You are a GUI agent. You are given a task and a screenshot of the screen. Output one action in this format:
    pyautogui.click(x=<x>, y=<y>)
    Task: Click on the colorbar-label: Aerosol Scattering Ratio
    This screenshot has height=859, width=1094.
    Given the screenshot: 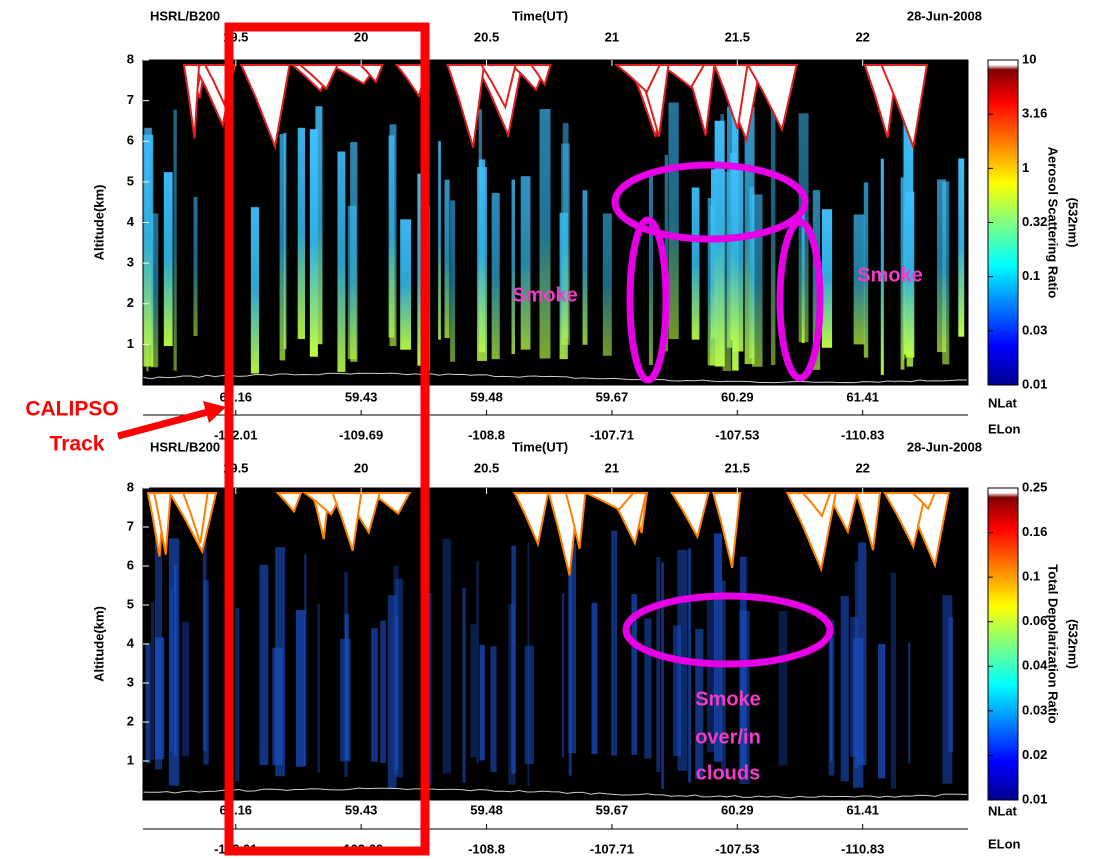 What is the action you would take?
    pyautogui.click(x=1053, y=223)
    